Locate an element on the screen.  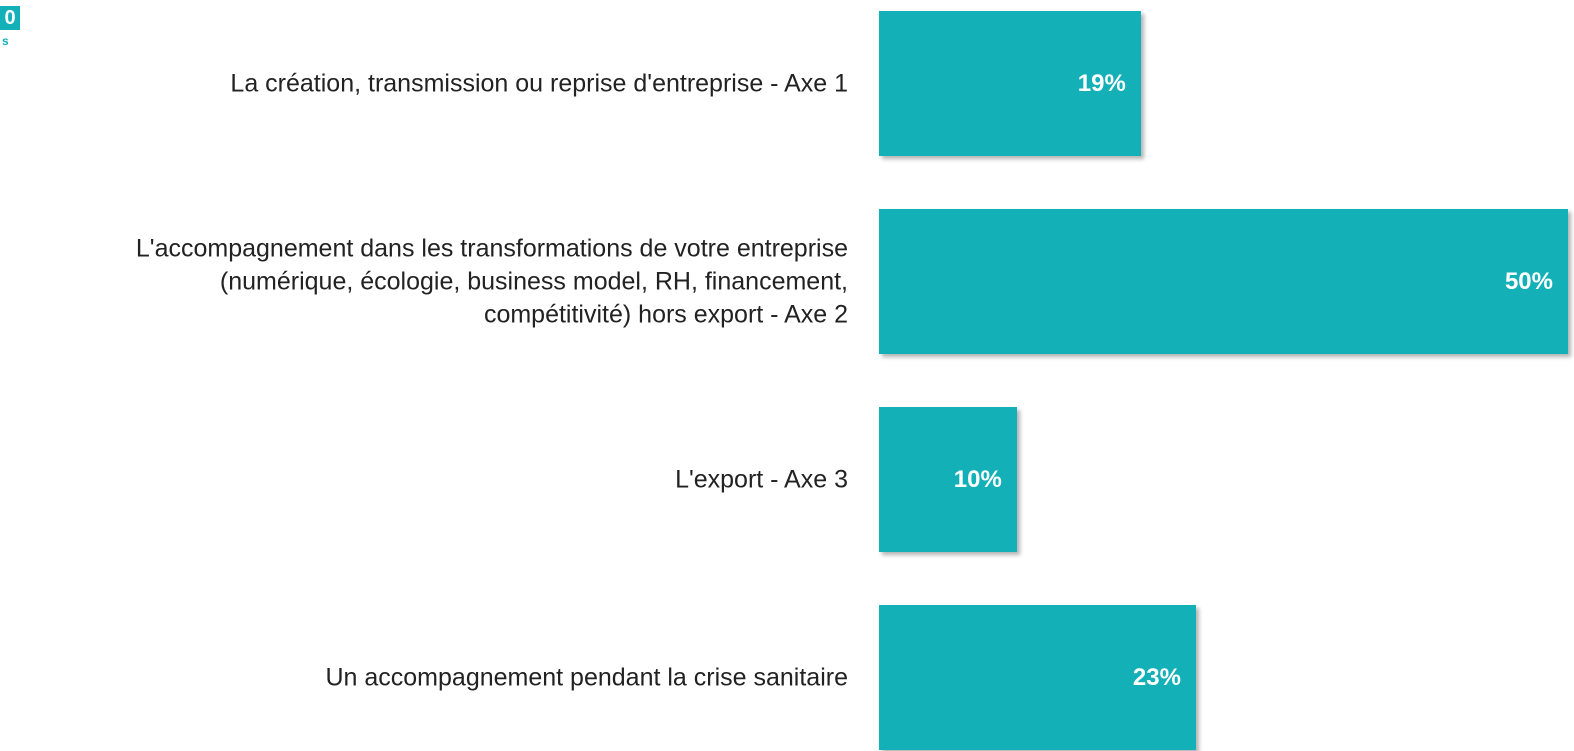
badge: 0 is located at coordinates (10, 18).